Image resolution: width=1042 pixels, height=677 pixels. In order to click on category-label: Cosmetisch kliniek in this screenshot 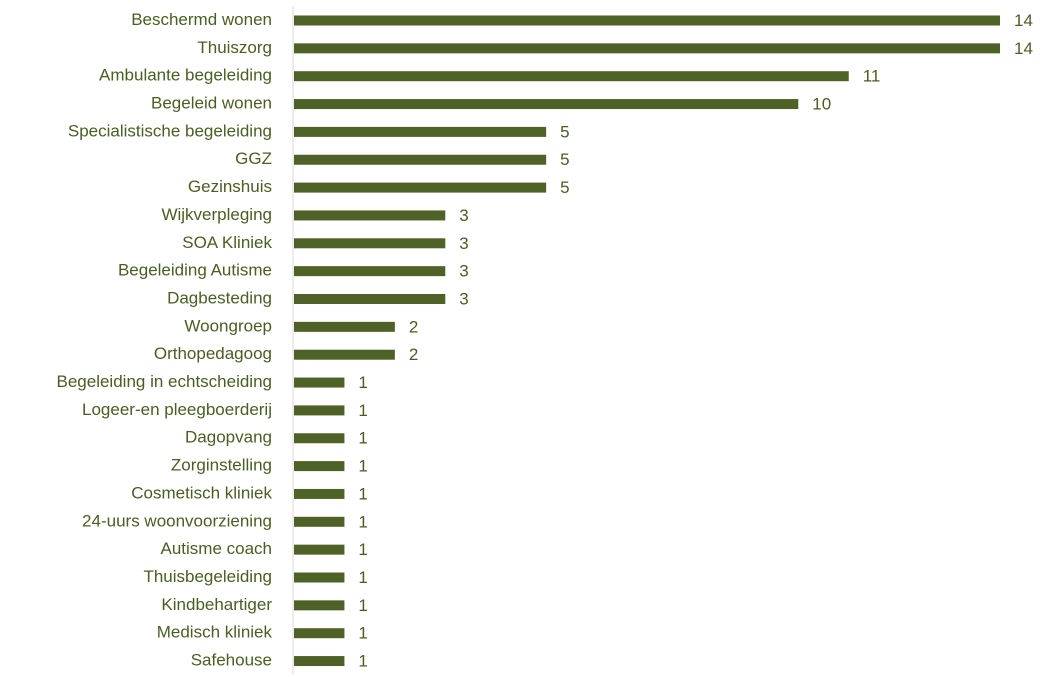, I will do `click(201, 492)`.